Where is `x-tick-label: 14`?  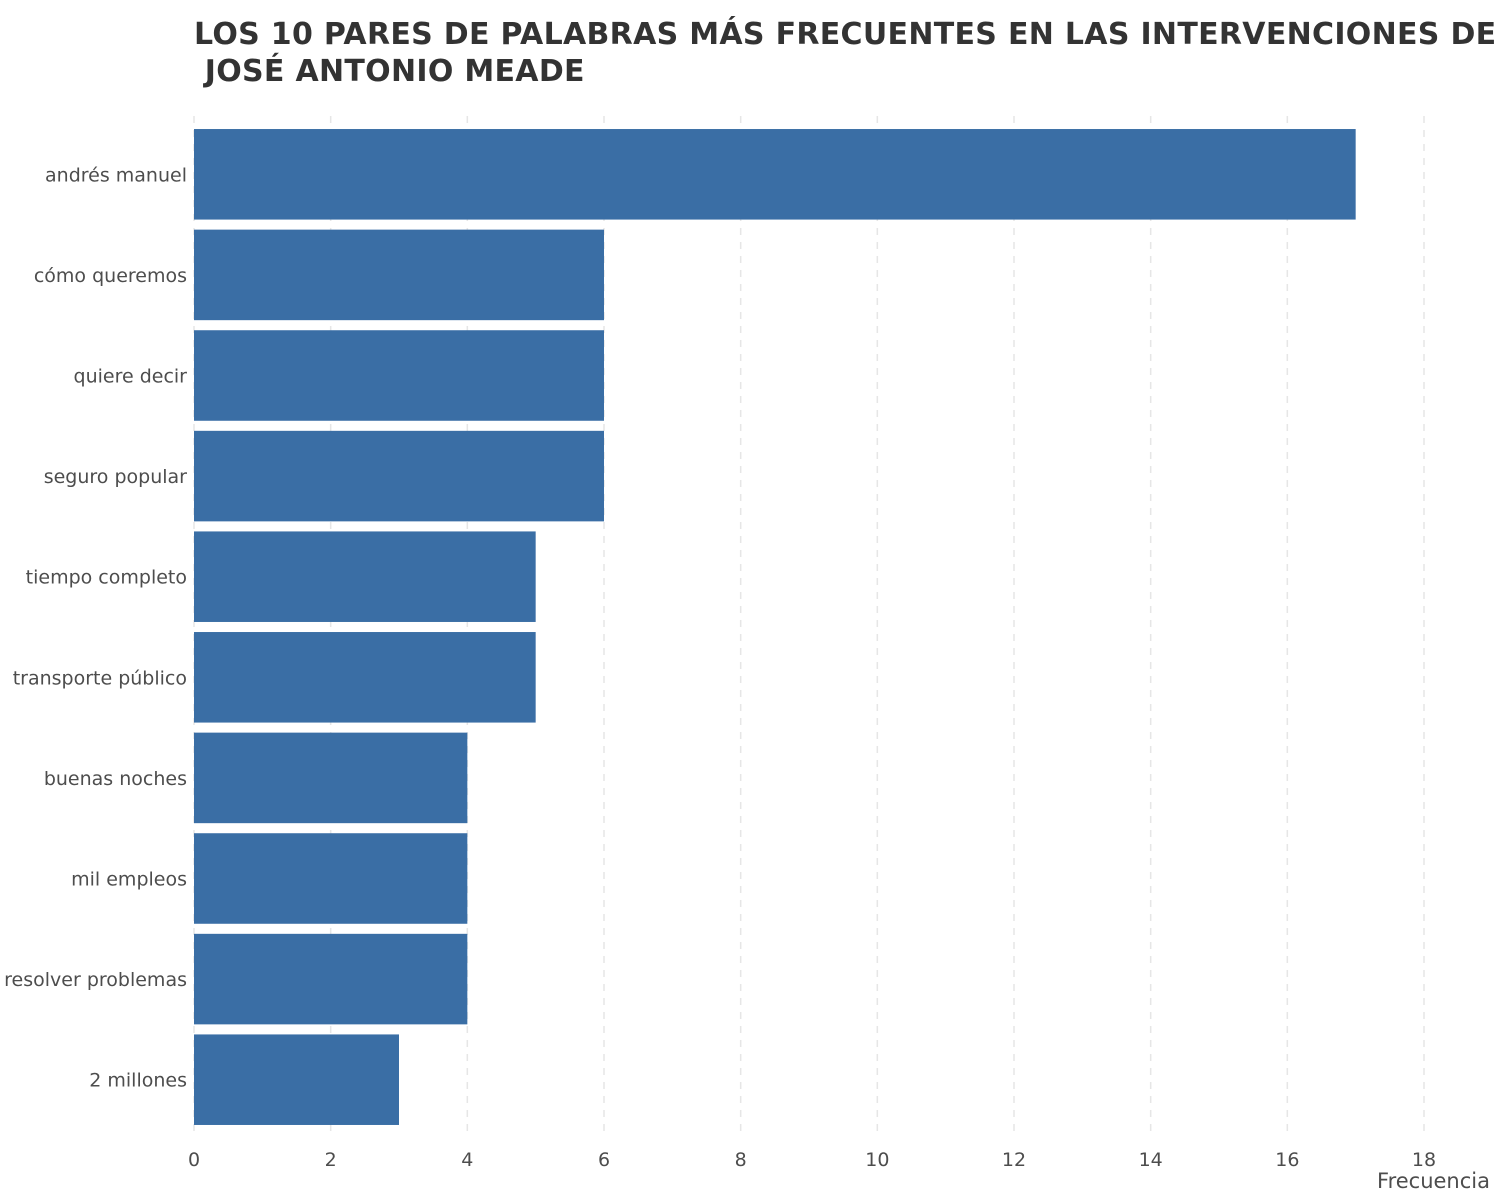
x-tick-label: 14 is located at coordinates (1151, 1160).